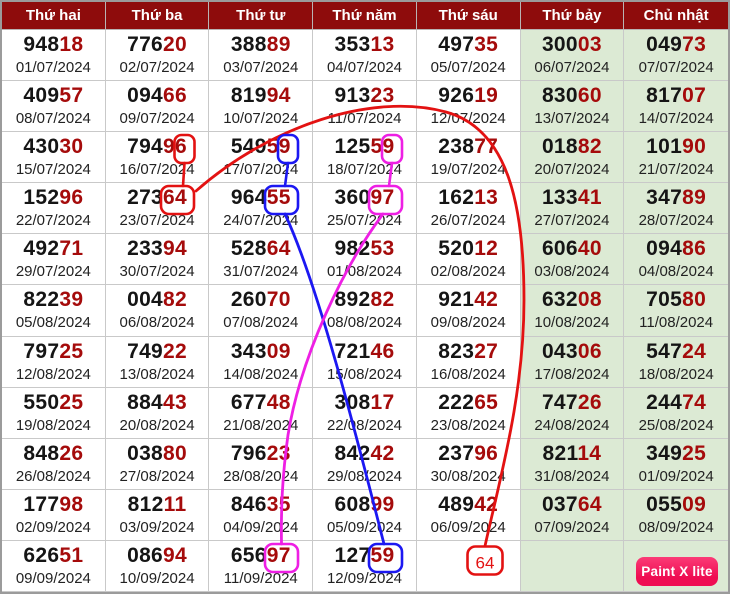 The image size is (730, 594). Describe the element at coordinates (589, 96) in the screenshot. I see `number-suffix: 60` at that location.